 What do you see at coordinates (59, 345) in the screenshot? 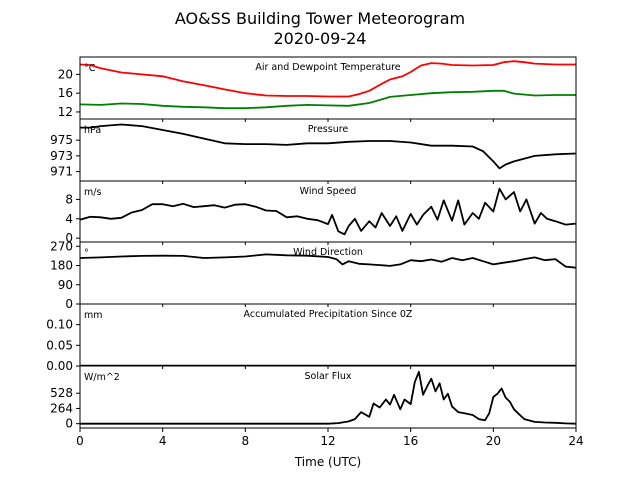
I see `y-tick-label: 0.05` at bounding box center [59, 345].